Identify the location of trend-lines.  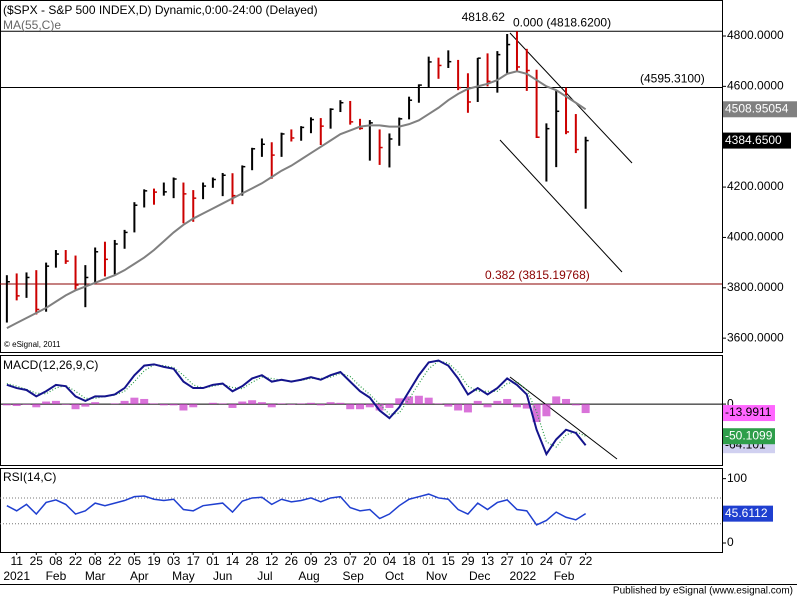
(566, 246).